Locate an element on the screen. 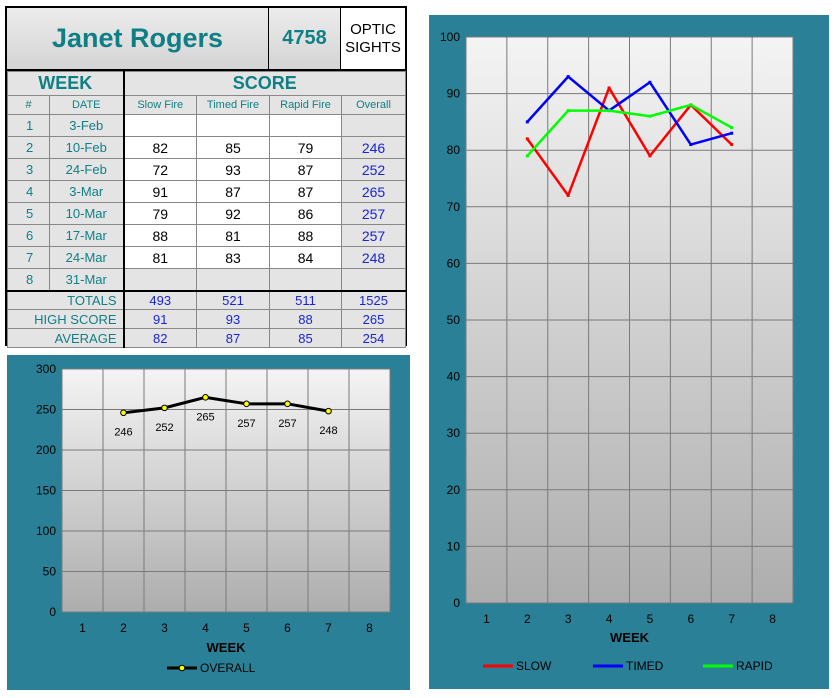 The width and height of the screenshot is (839, 698). cell-rapid: 79 is located at coordinates (305, 147).